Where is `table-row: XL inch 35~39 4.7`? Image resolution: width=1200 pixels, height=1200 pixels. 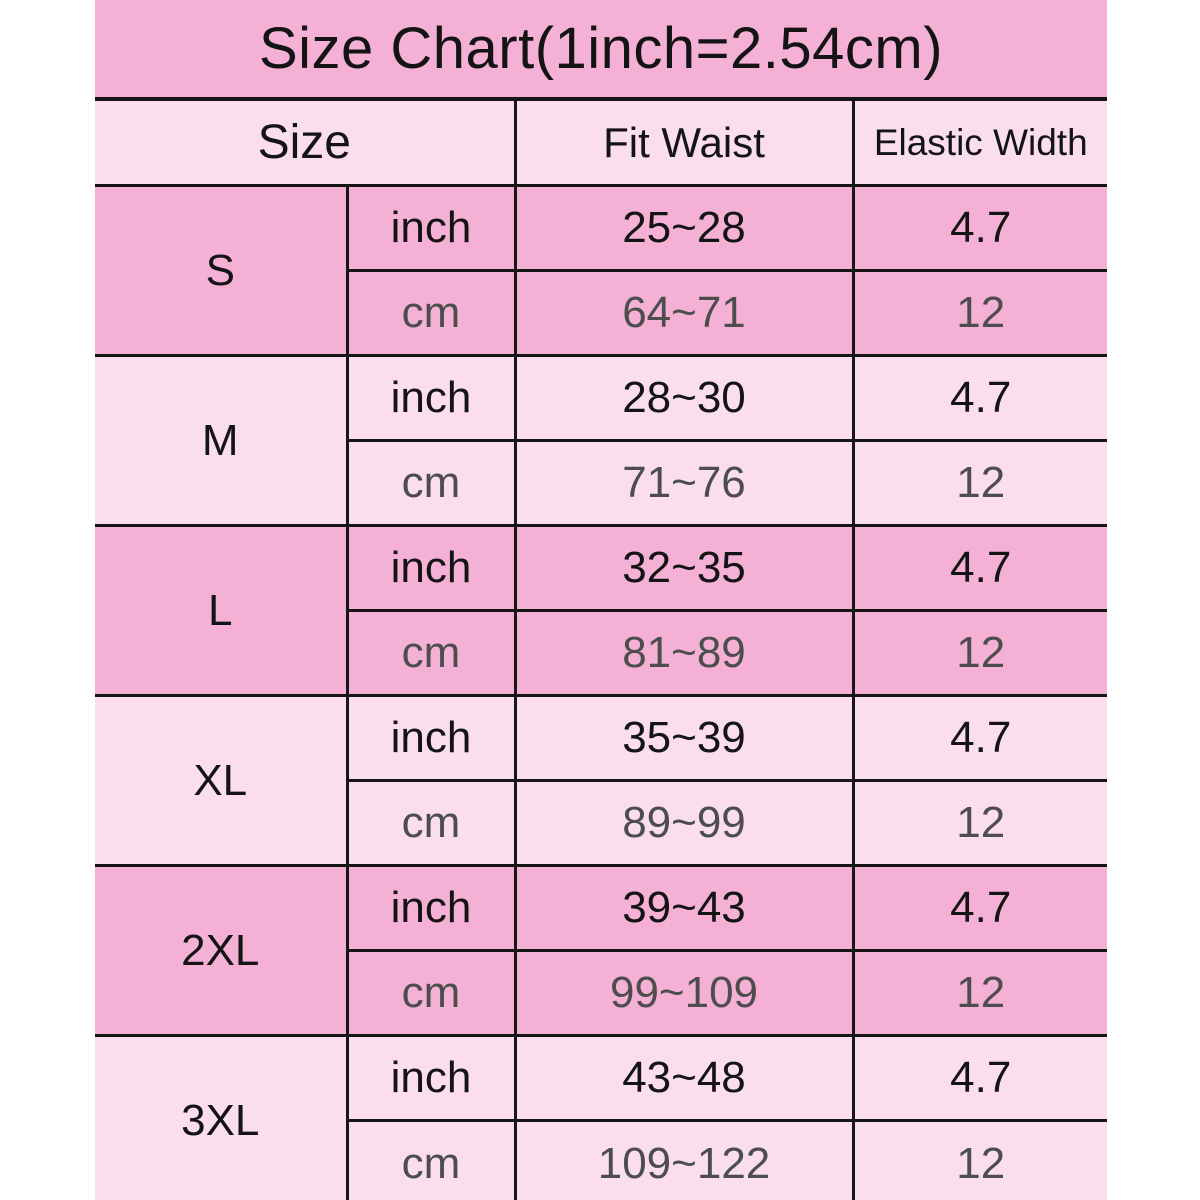
table-row: XL inch 35~39 4.7 is located at coordinates (601, 780).